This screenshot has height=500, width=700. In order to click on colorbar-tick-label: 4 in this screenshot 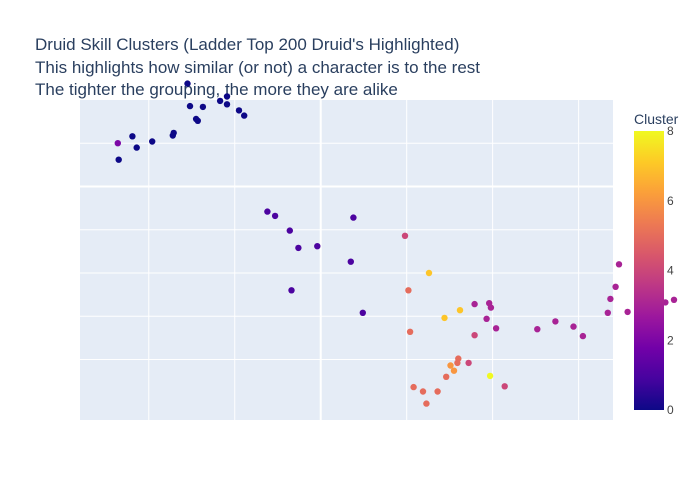, I will do `click(670, 271)`.